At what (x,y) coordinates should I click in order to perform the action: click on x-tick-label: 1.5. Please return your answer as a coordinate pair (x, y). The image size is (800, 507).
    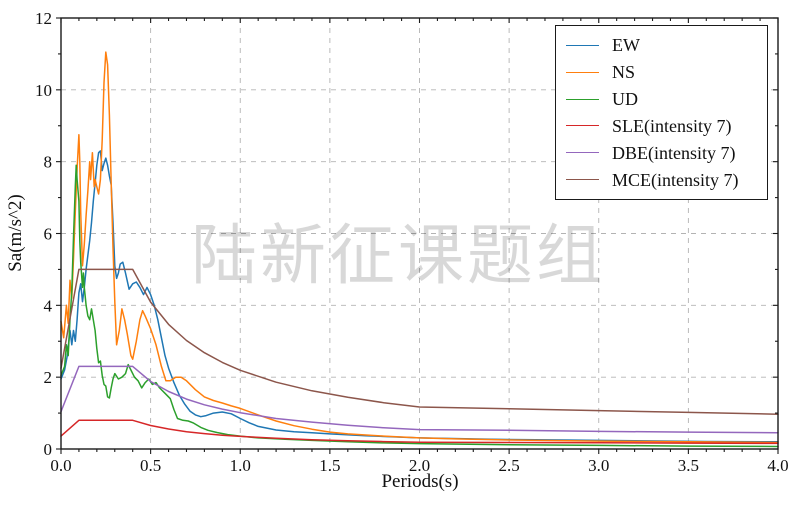
    Looking at the image, I should click on (329, 465).